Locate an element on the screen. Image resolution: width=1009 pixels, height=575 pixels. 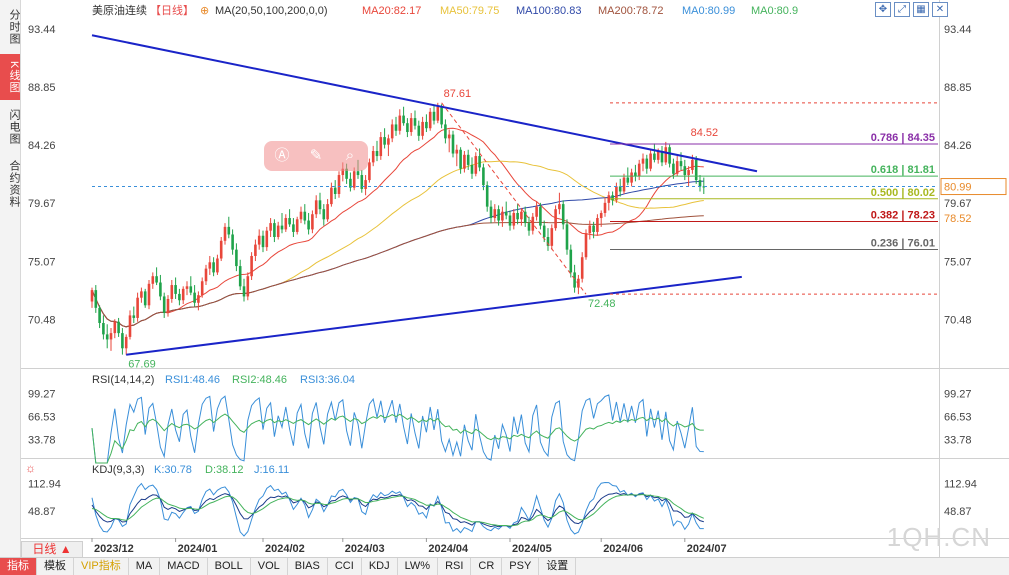
close-icon: ✕ is located at coordinates (940, 9).